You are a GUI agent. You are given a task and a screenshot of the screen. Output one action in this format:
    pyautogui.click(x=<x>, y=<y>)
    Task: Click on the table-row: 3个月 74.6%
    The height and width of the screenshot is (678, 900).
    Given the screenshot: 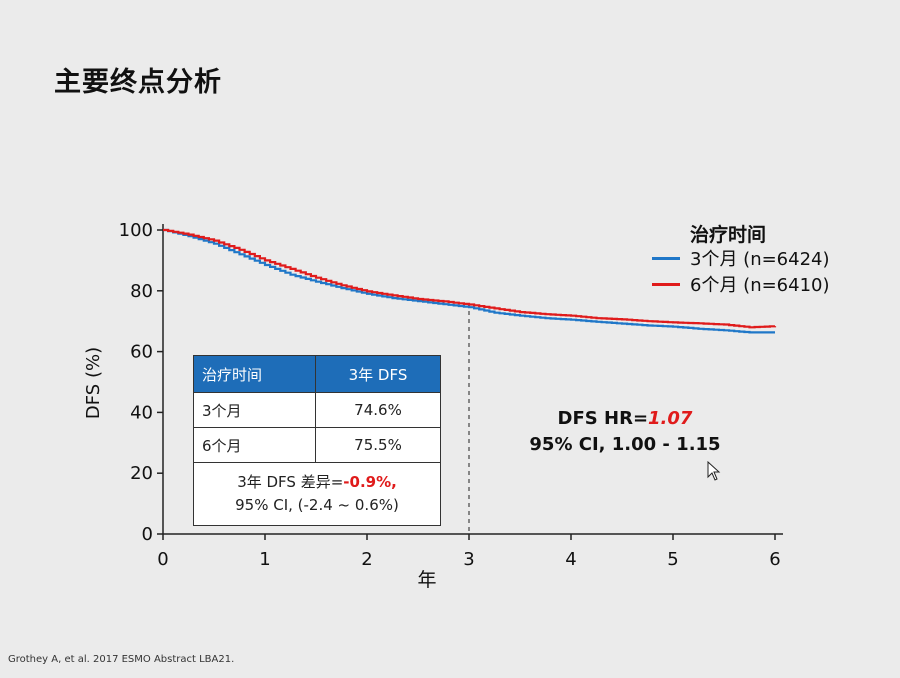 What is the action you would take?
    pyautogui.click(x=317, y=410)
    